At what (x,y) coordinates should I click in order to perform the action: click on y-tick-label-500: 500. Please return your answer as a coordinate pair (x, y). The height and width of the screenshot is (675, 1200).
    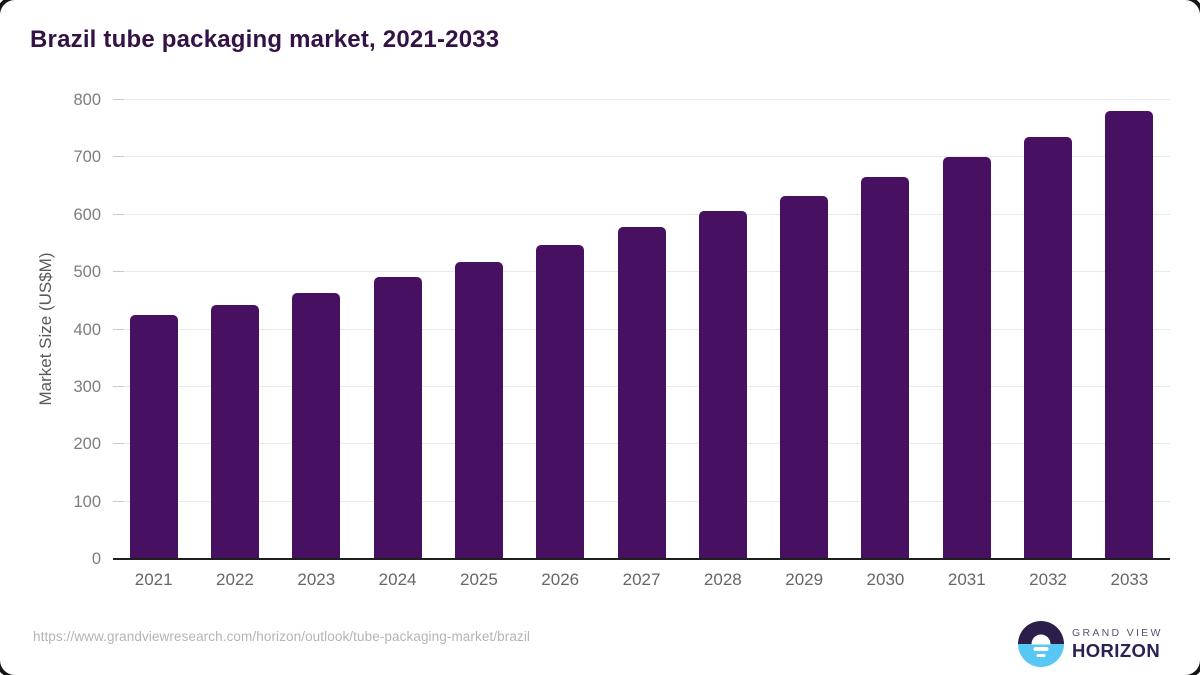
    Looking at the image, I should click on (87, 272).